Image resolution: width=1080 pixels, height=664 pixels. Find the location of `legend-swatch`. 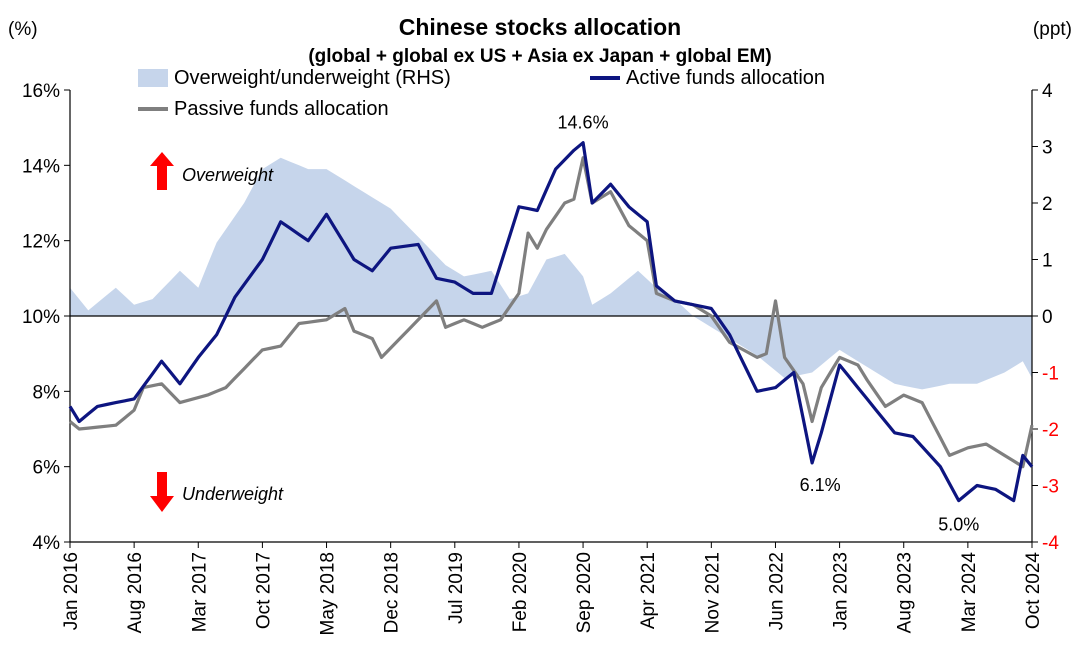

legend-swatch is located at coordinates (153, 78).